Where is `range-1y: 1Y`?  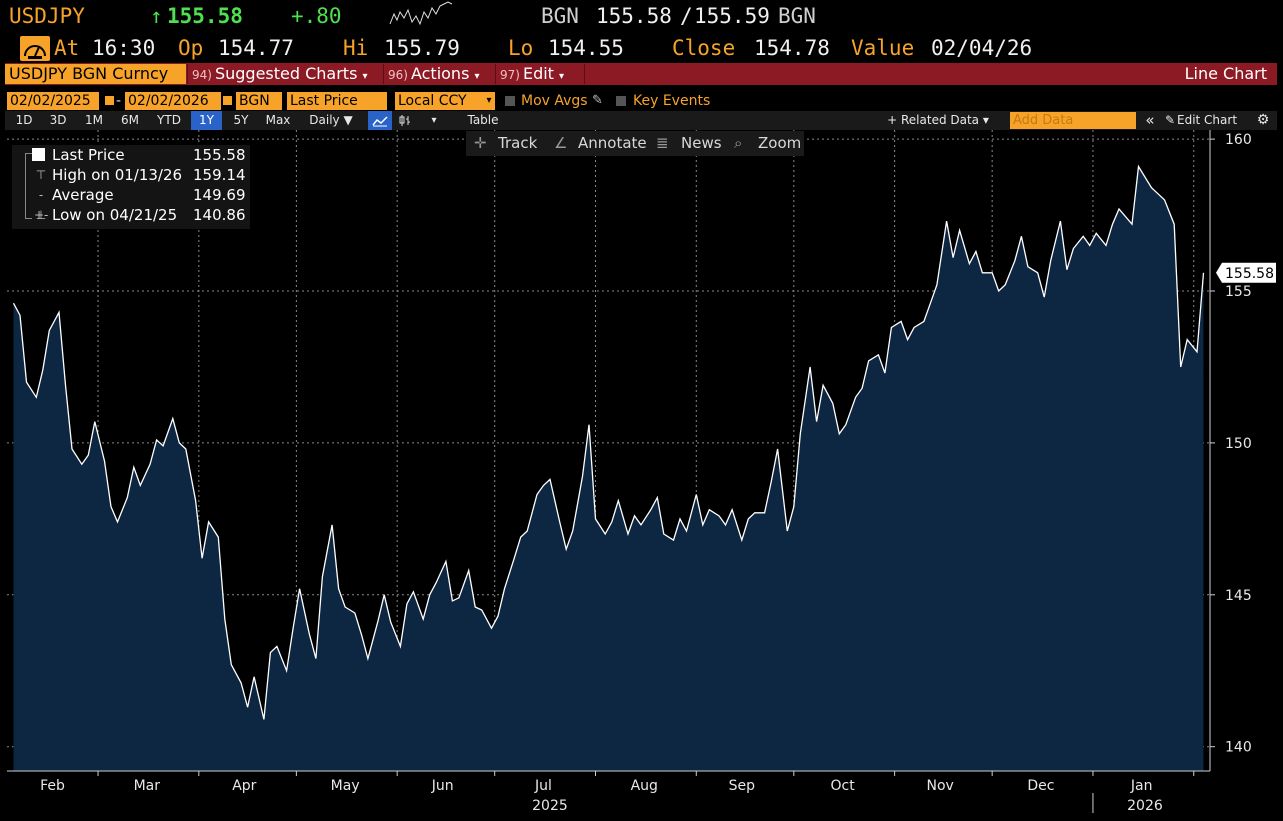
range-1y: 1Y is located at coordinates (206, 120).